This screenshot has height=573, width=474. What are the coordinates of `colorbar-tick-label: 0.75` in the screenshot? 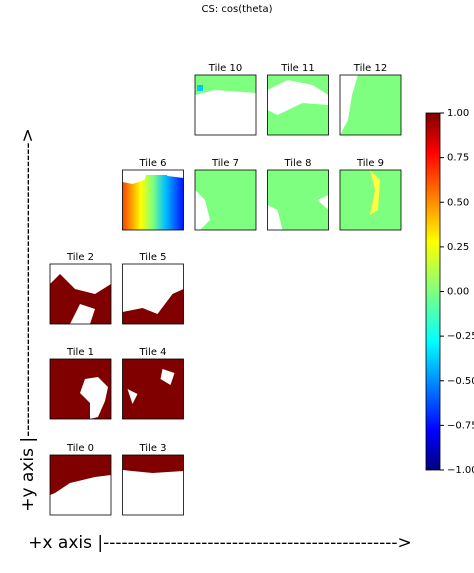 It's located at (458, 158).